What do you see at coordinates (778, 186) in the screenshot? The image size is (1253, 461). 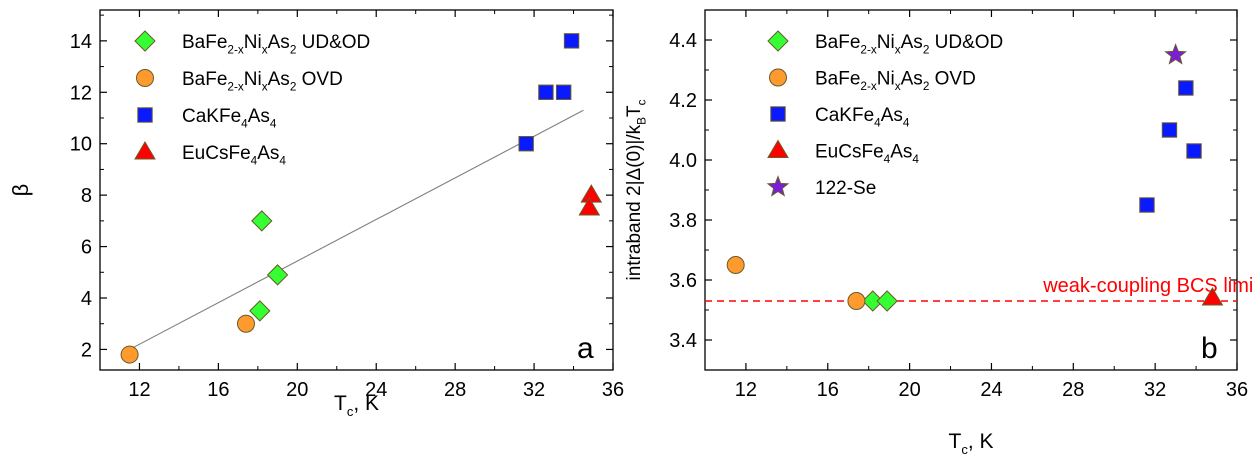 I see `legend-marker-star` at bounding box center [778, 186].